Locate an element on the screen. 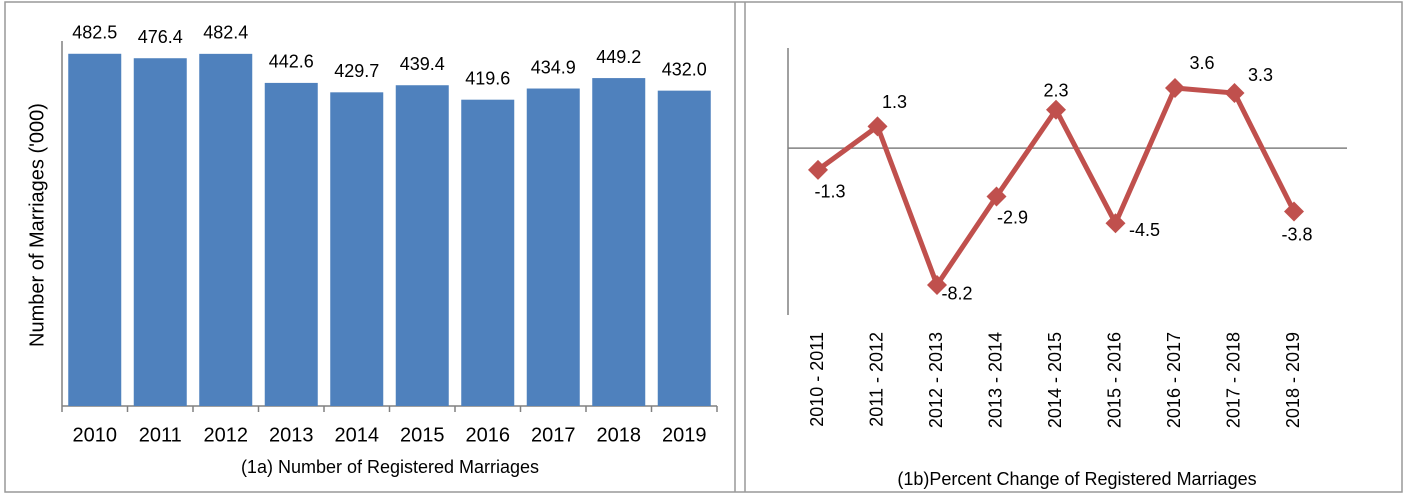  data-label: 3.3 is located at coordinates (1260, 75).